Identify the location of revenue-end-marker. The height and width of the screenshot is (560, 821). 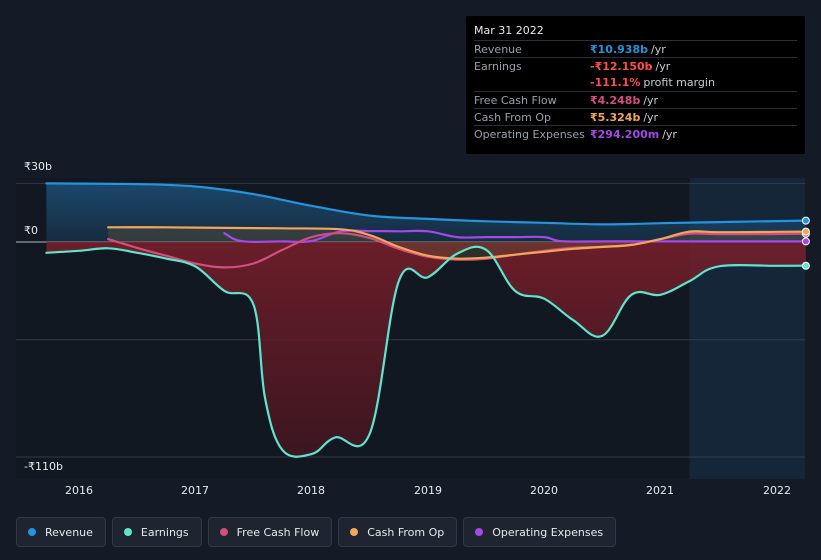
(805, 220).